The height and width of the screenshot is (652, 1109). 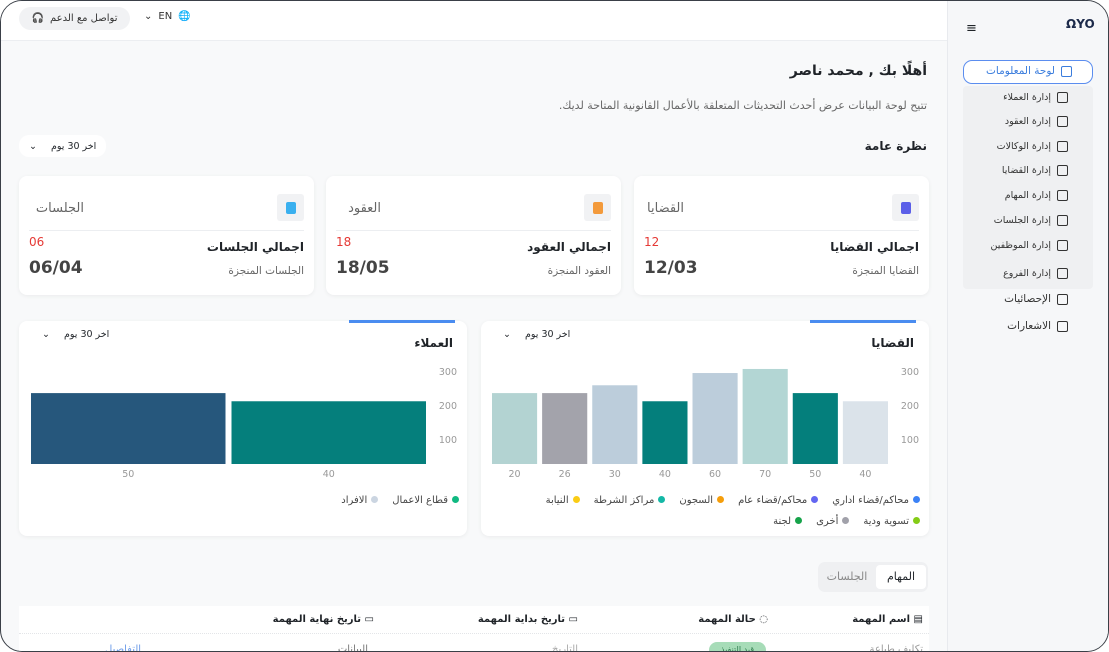 What do you see at coordinates (1062, 195) in the screenshot?
I see `checkbox-icon` at bounding box center [1062, 195].